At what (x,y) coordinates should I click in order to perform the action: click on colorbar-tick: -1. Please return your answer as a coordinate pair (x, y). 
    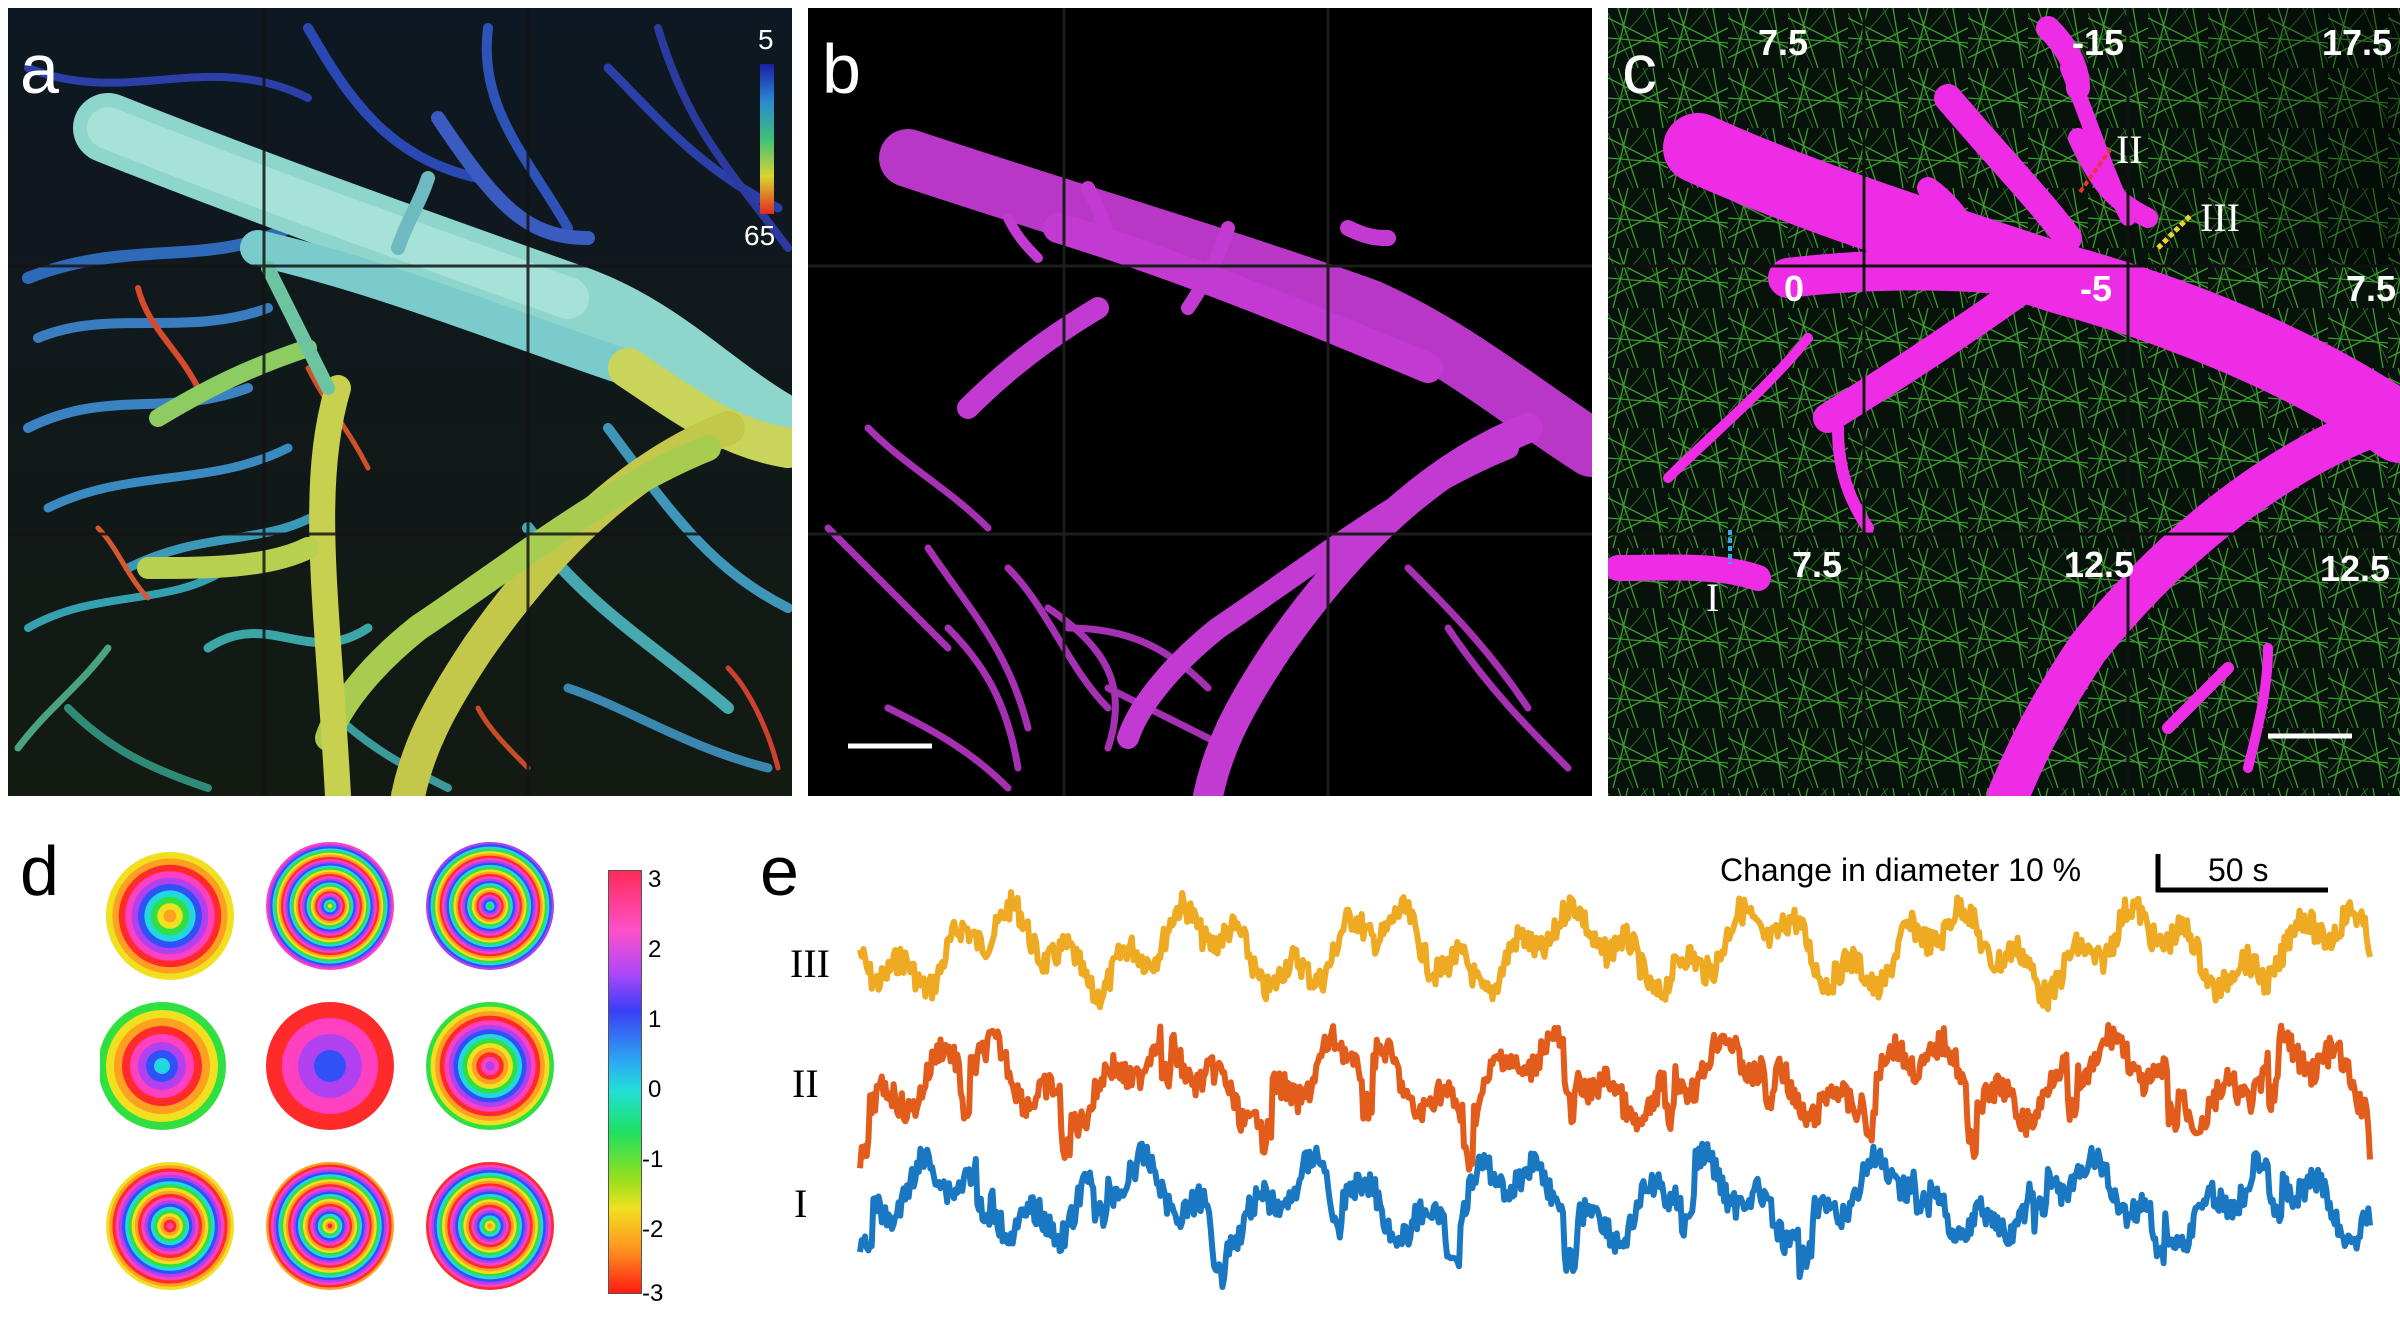
    Looking at the image, I should click on (653, 1159).